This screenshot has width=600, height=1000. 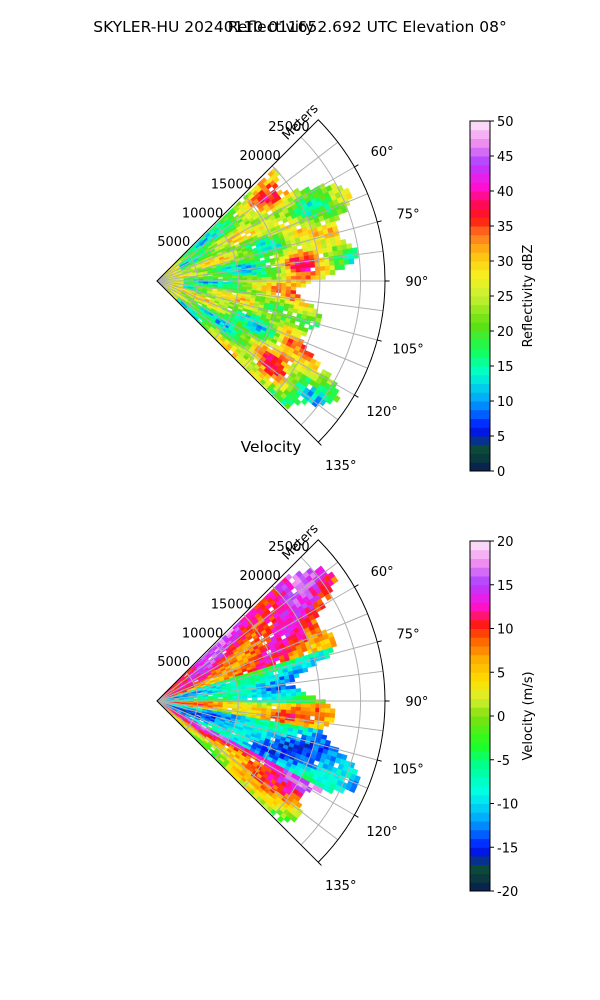 What do you see at coordinates (505, 122) in the screenshot?
I see `colorbar-tick-label: 50` at bounding box center [505, 122].